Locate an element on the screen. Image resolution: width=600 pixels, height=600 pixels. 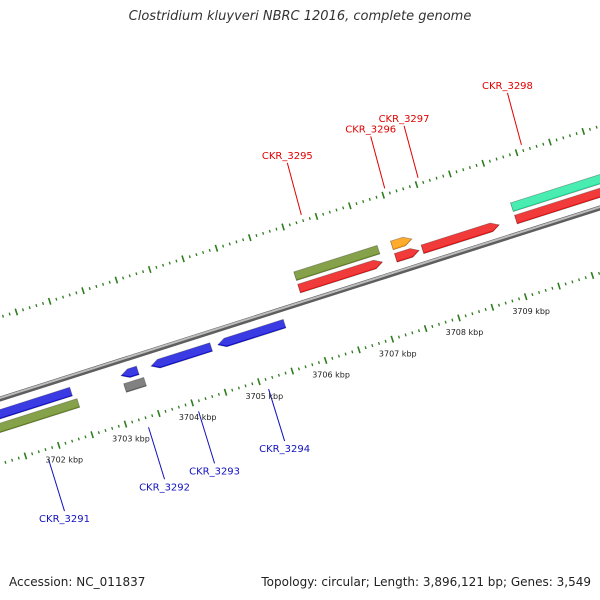
gene-label-text: CKR_3294 is located at coordinates (284, 449).